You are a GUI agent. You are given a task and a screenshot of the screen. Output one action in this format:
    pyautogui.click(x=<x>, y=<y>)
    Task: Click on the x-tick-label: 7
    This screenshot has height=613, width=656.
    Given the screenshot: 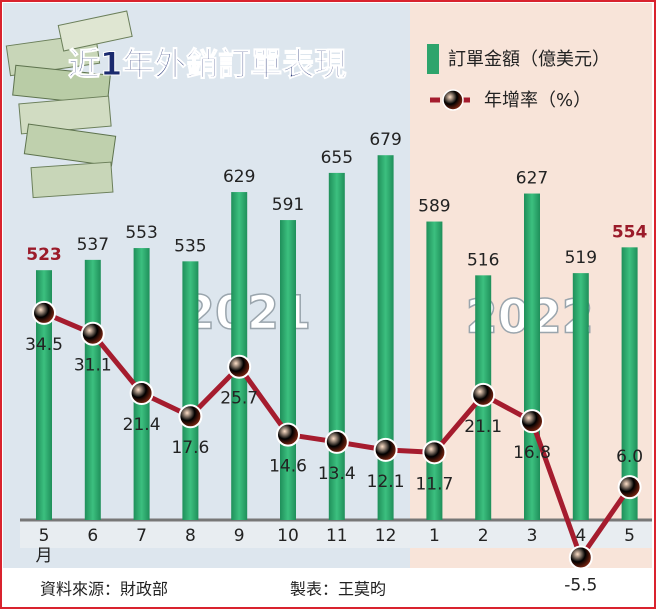 What is the action you would take?
    pyautogui.click(x=141, y=536)
    